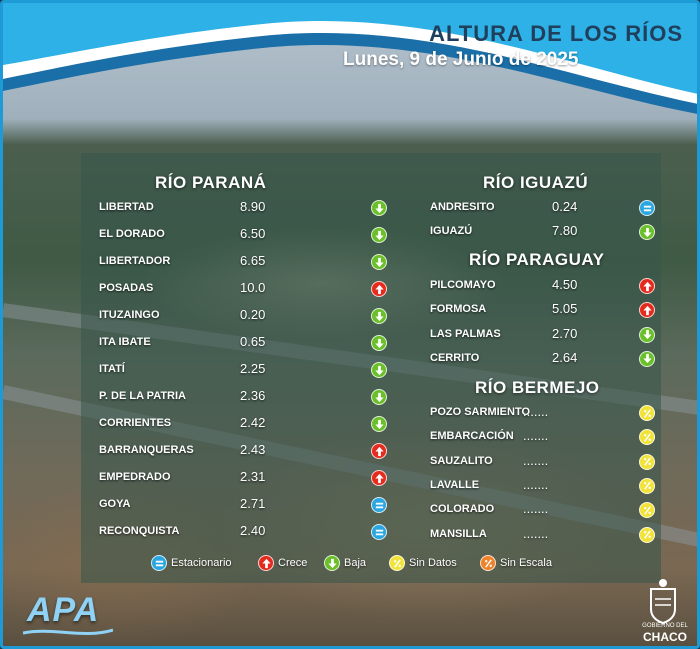 Image resolution: width=700 pixels, height=649 pixels. What do you see at coordinates (543, 286) in the screenshot?
I see `station-row: PILCOMAYO 4.50` at bounding box center [543, 286].